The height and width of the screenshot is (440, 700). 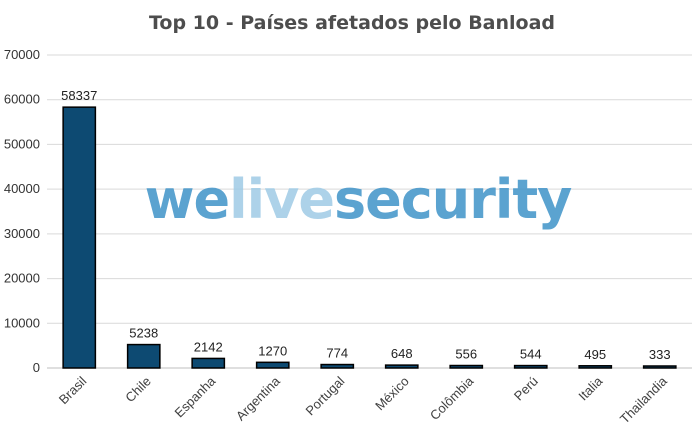 I want to click on y-tick-label: 30000, so click(x=22, y=233).